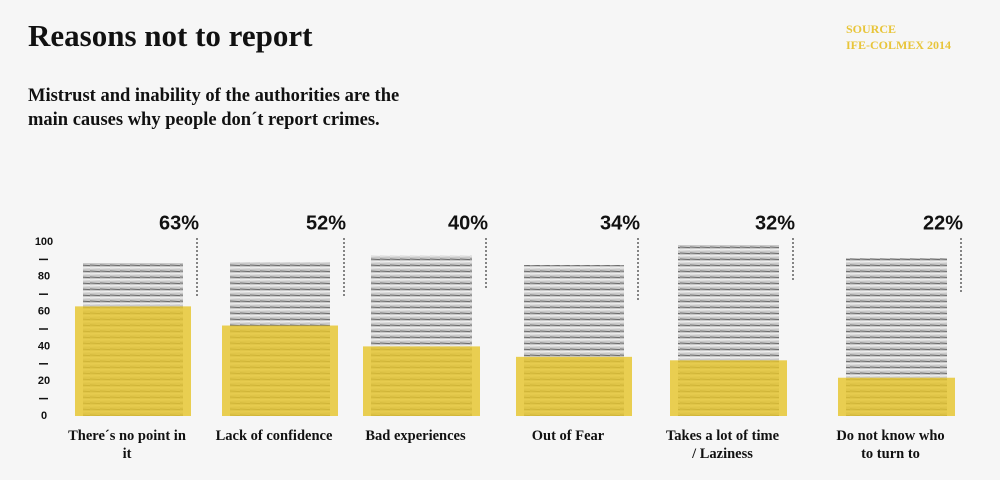  What do you see at coordinates (326, 223) in the screenshot?
I see `value-label: 52%` at bounding box center [326, 223].